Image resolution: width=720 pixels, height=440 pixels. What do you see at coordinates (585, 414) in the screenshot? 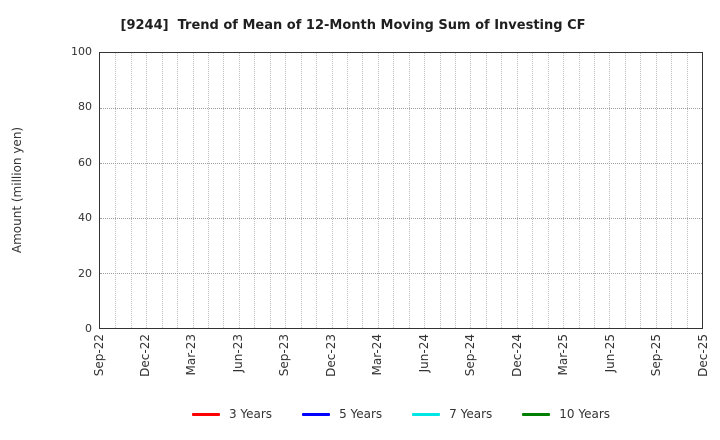
I see `legend-label: 10 Years` at bounding box center [585, 414].